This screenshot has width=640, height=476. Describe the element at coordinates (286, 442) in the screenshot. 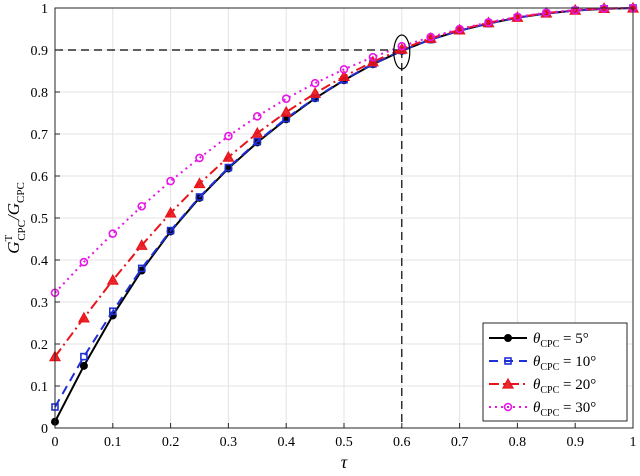

I see `x-tick-label: 0.4` at that location.